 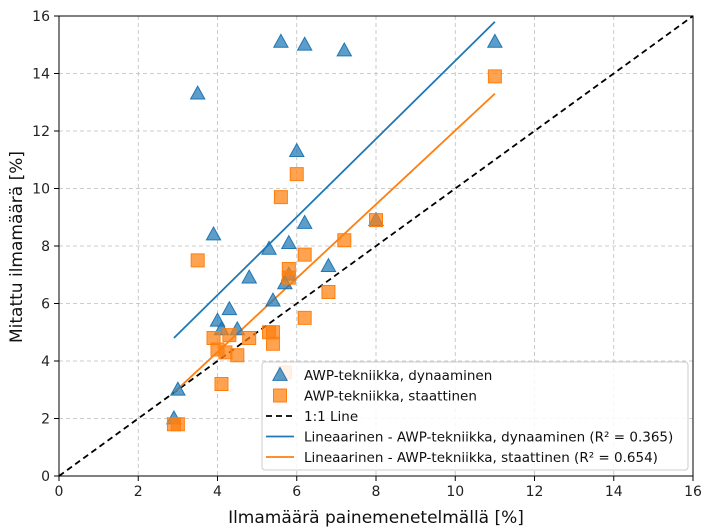 I want to click on y-axis-label: Mitattu ilmamäärä [%], so click(x=17, y=247).